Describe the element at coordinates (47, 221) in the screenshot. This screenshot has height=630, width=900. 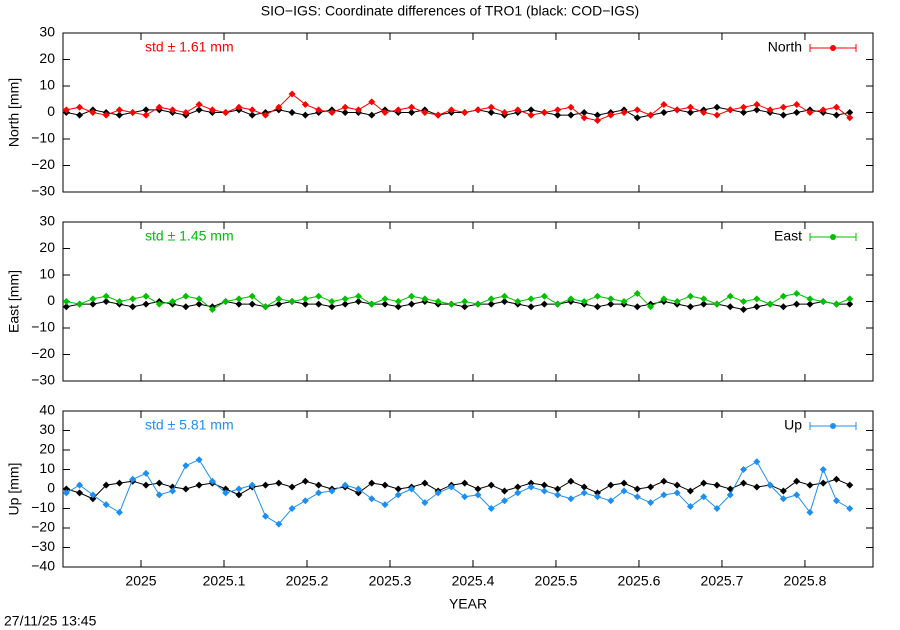
I see `y-tick-label: 30` at that location.